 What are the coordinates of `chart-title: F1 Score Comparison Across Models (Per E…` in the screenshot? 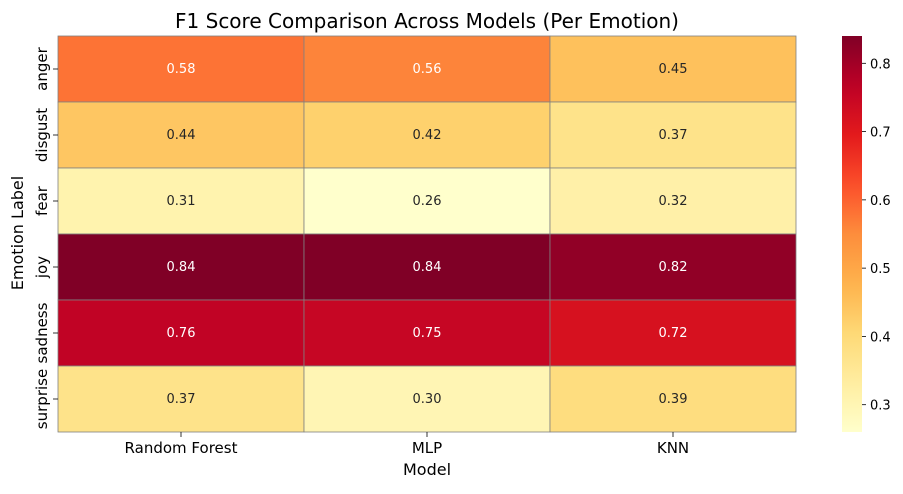 It's located at (427, 21).